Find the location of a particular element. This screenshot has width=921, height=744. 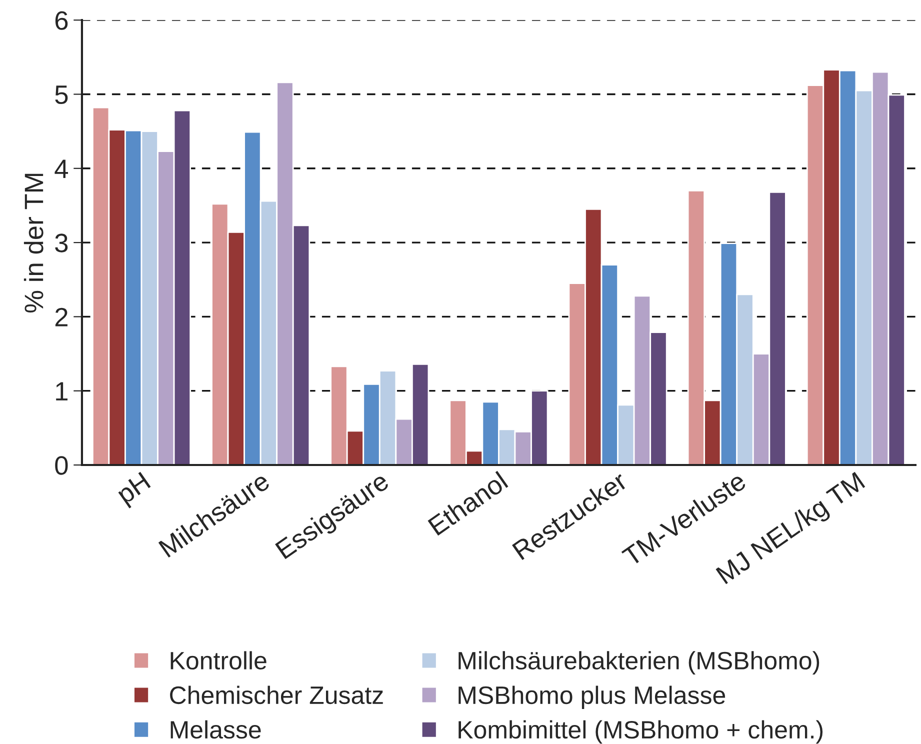

y-tick-label: 4 is located at coordinates (61, 169).